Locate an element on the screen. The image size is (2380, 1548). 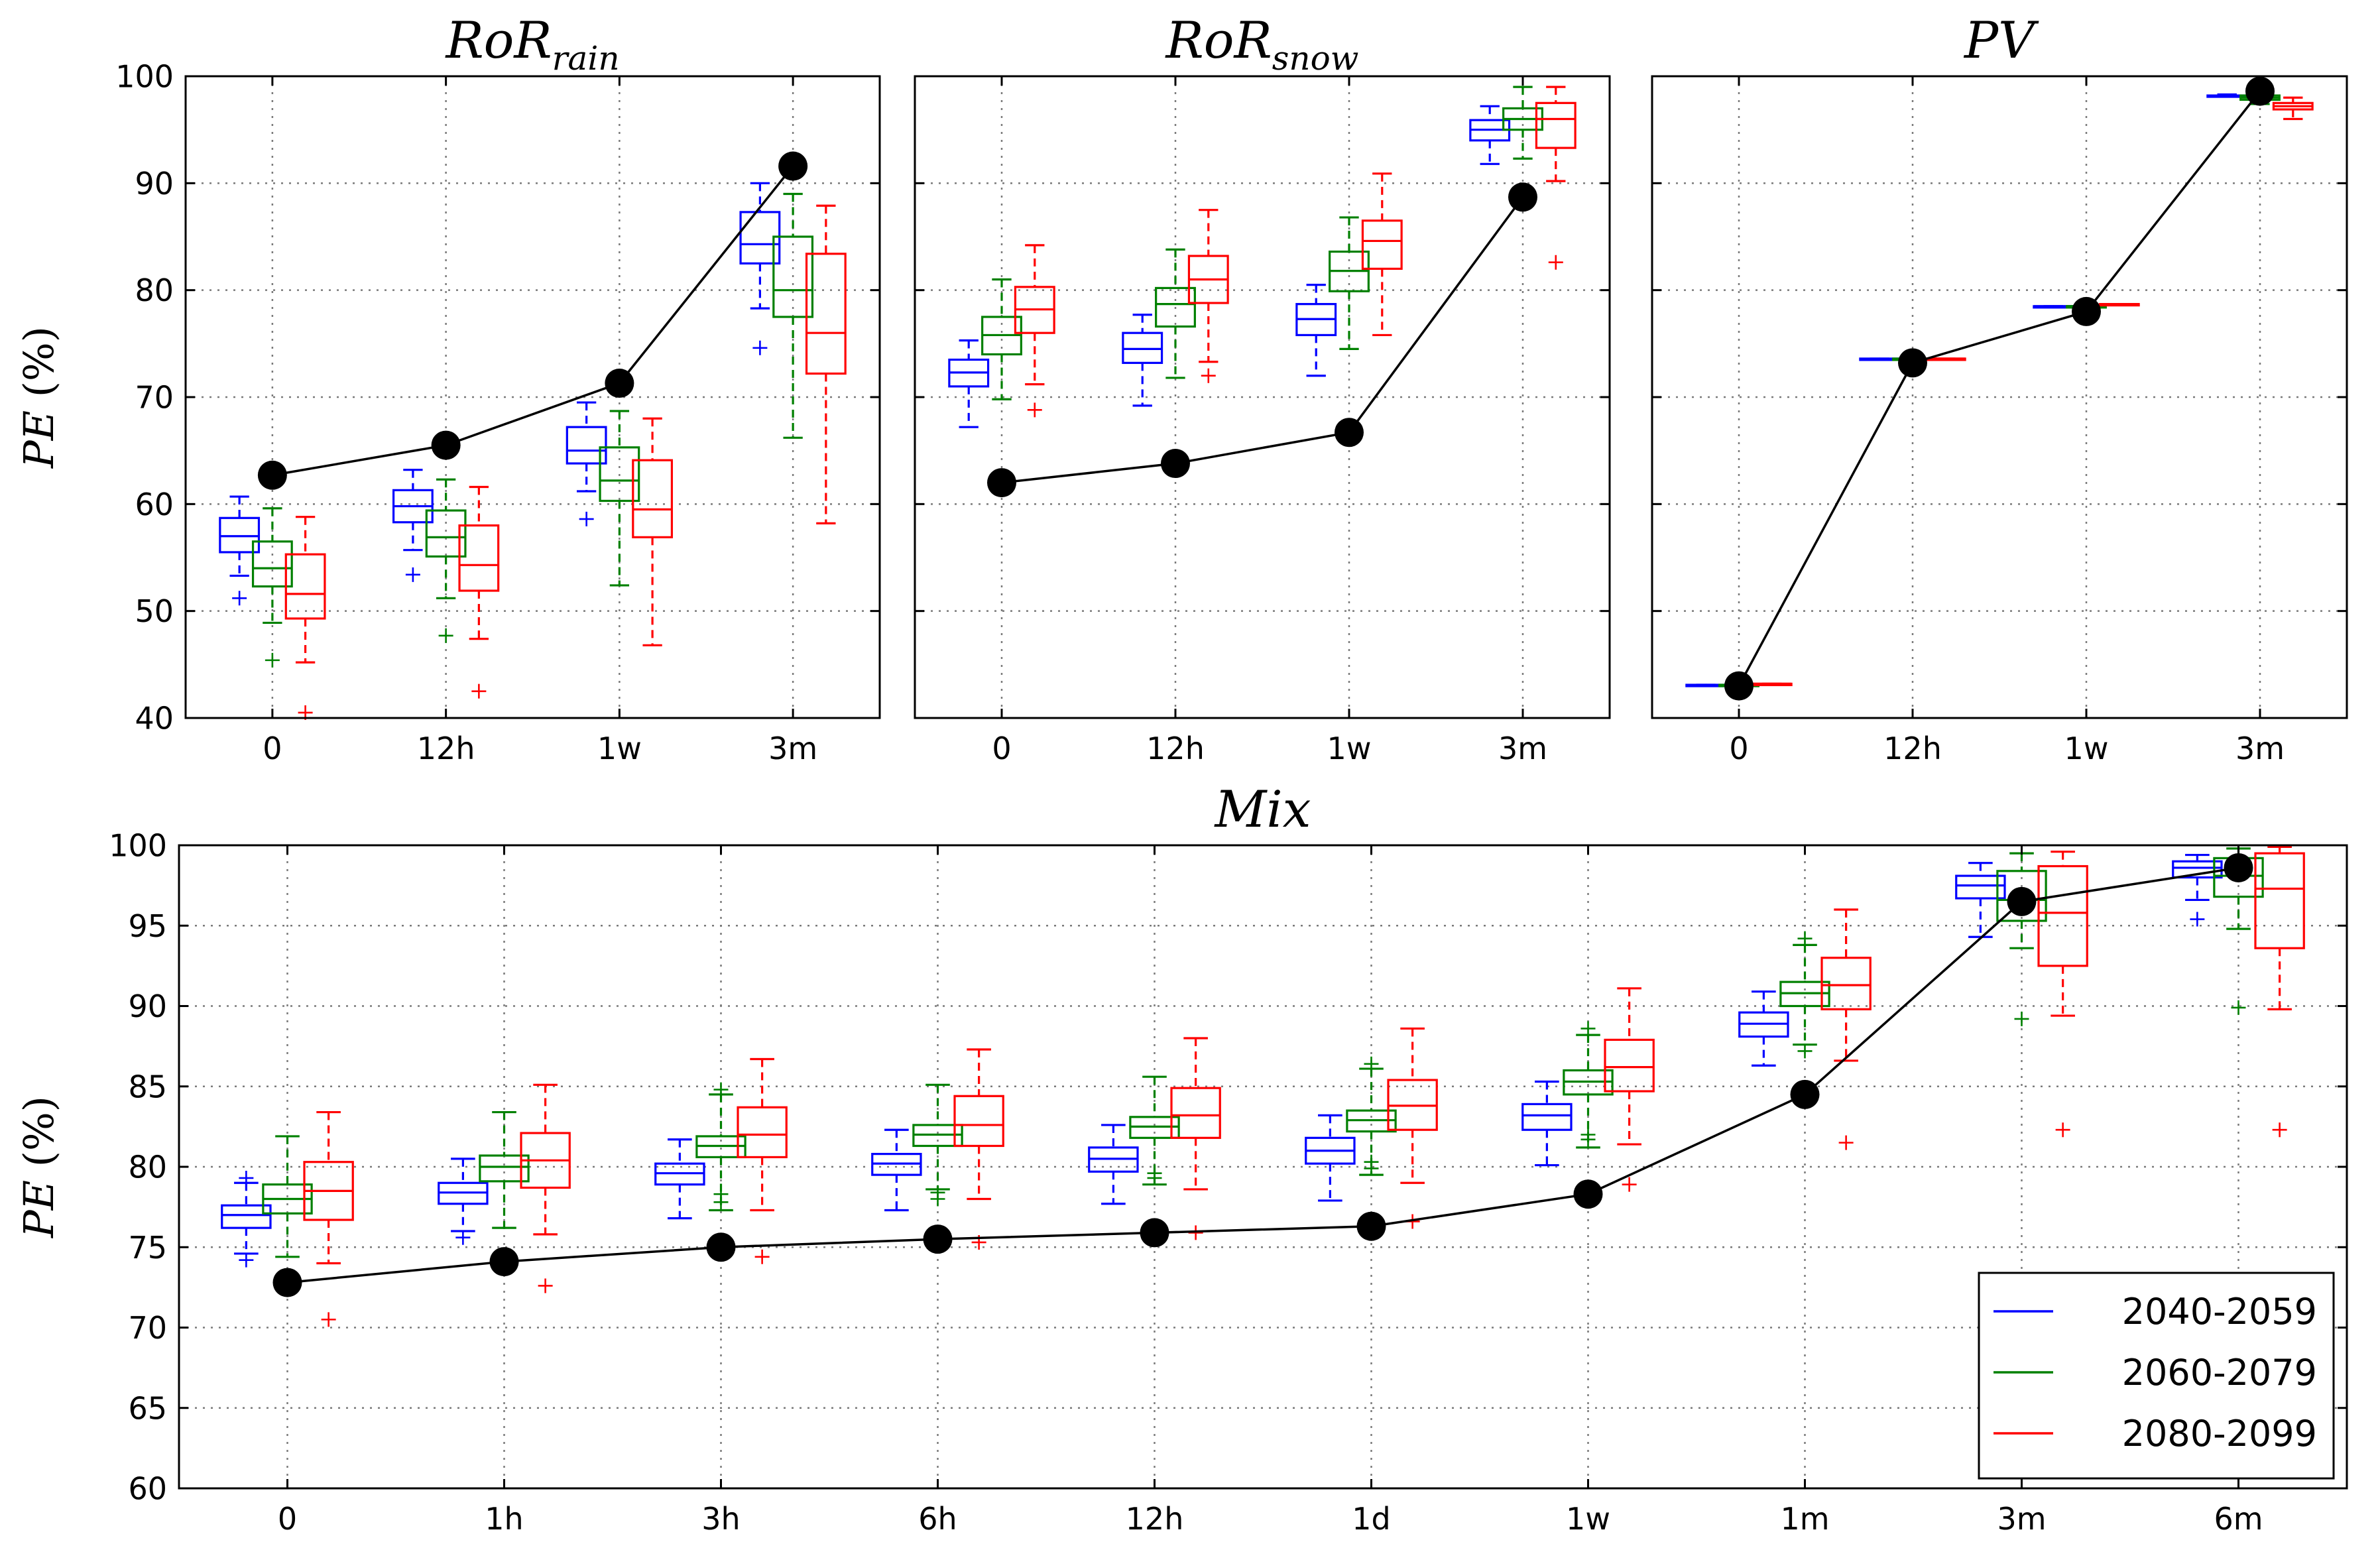
panel-title: Mix is located at coordinates (1262, 809).